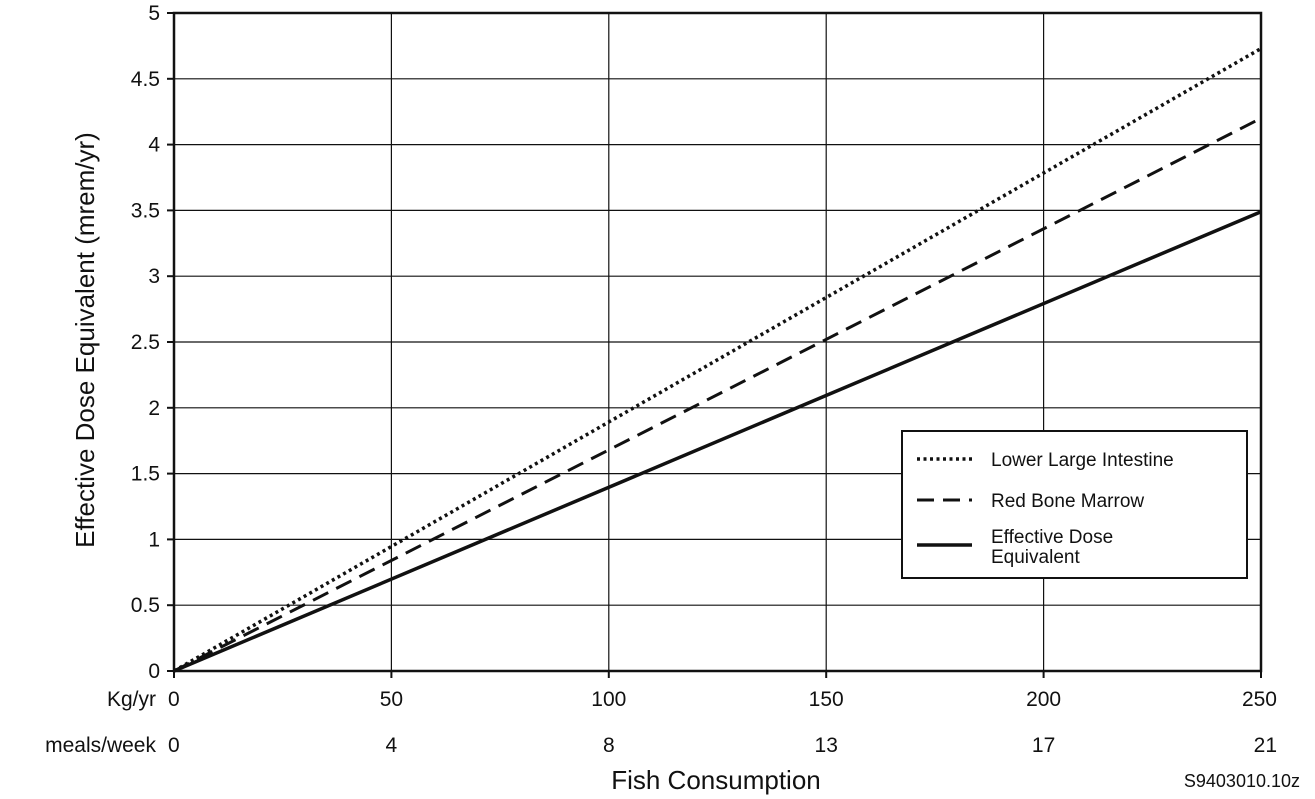 The height and width of the screenshot is (799, 1315). What do you see at coordinates (1043, 699) in the screenshot?
I see `x-tick-label: 200` at bounding box center [1043, 699].